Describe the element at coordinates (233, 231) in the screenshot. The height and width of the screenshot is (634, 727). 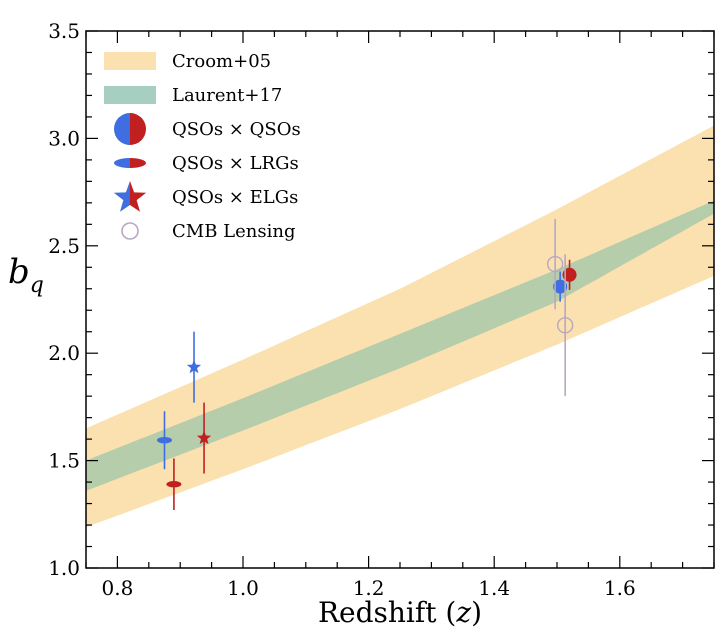
I see `legend-label: CMB Lensing` at that location.